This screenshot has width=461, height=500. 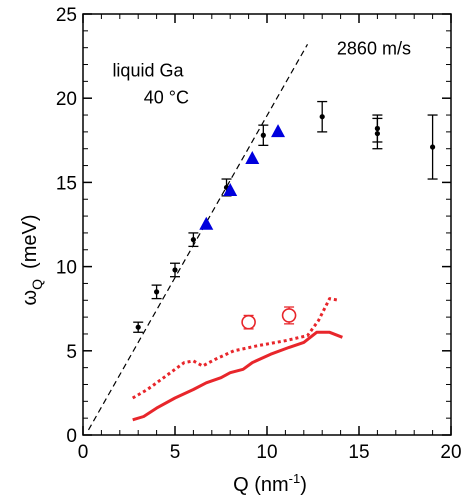 What do you see at coordinates (66, 268) in the screenshot?
I see `y-tick-label: 10` at bounding box center [66, 268].